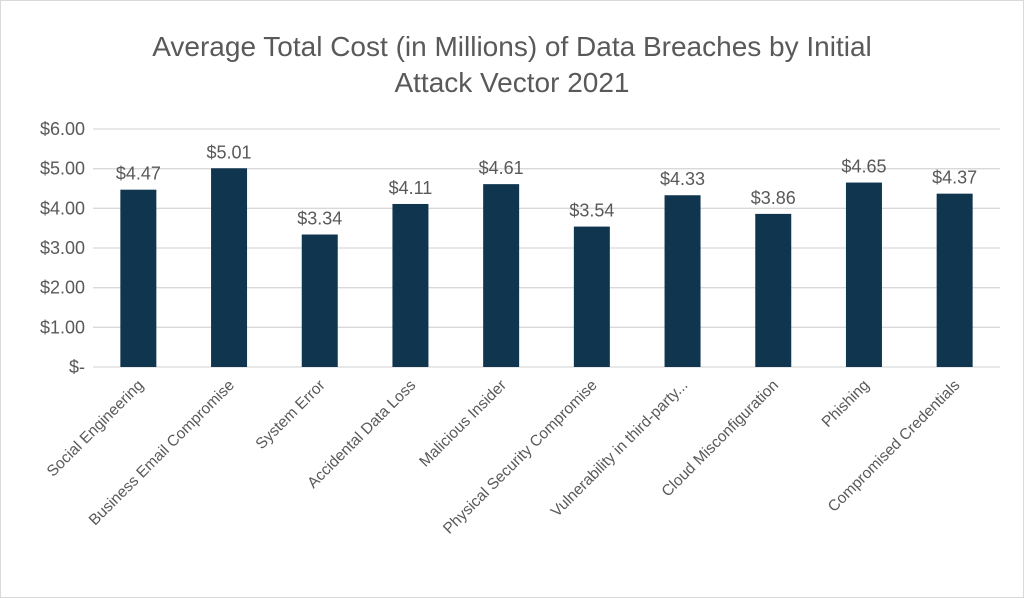 The image size is (1024, 598). Describe the element at coordinates (95, 428) in the screenshot. I see `x-tick-label: Social Engineering` at that location.